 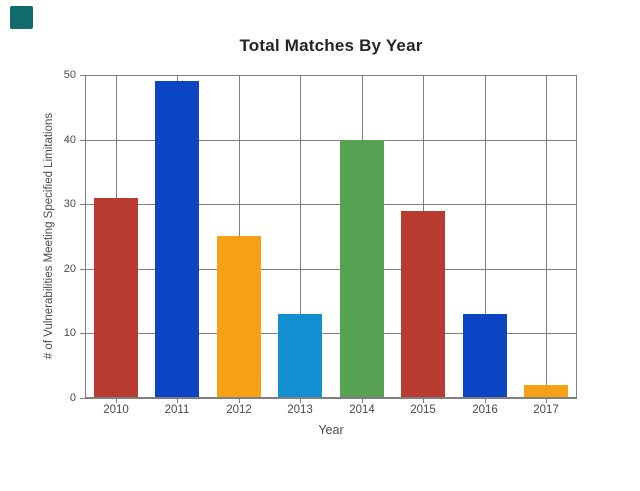 What do you see at coordinates (21, 17) in the screenshot?
I see `teal-corner-badge` at bounding box center [21, 17].